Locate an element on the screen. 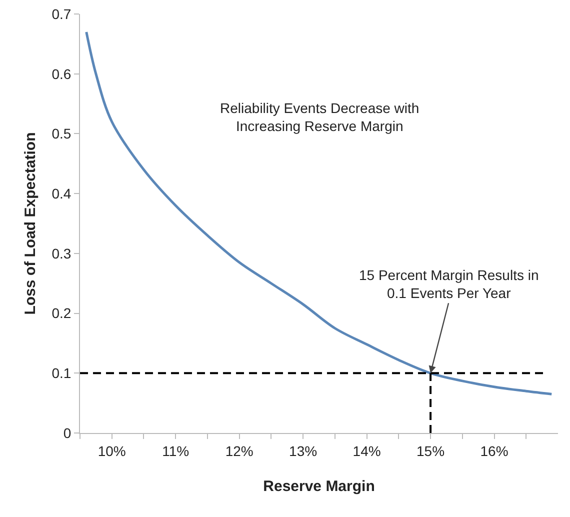 This screenshot has height=517, width=570. y-axis-title: Loss of Load Expectation is located at coordinates (30, 223).